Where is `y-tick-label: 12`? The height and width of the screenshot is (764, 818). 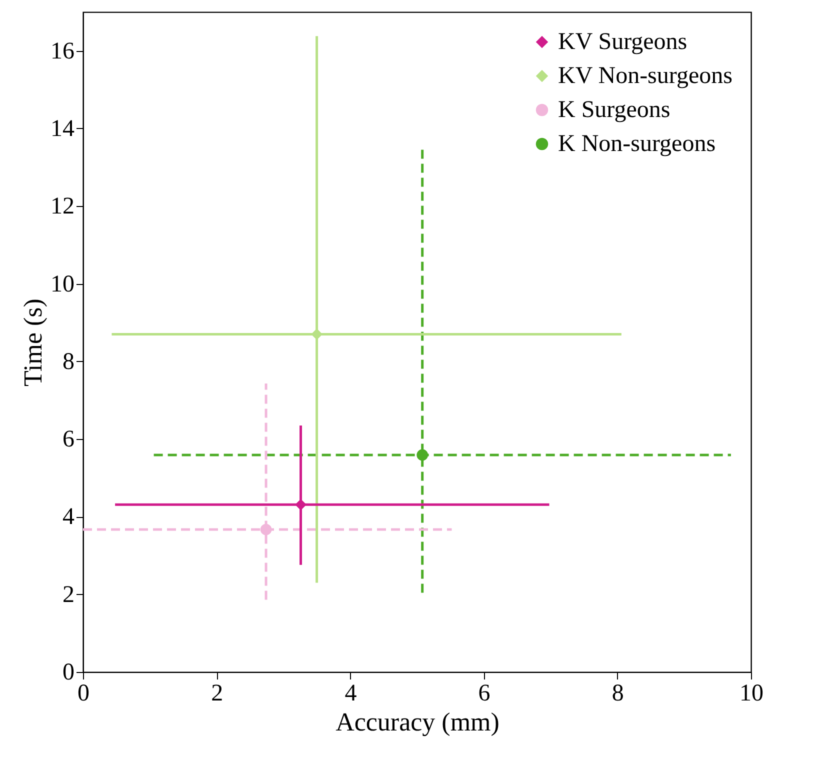 y-tick-label: 12 is located at coordinates (62, 207).